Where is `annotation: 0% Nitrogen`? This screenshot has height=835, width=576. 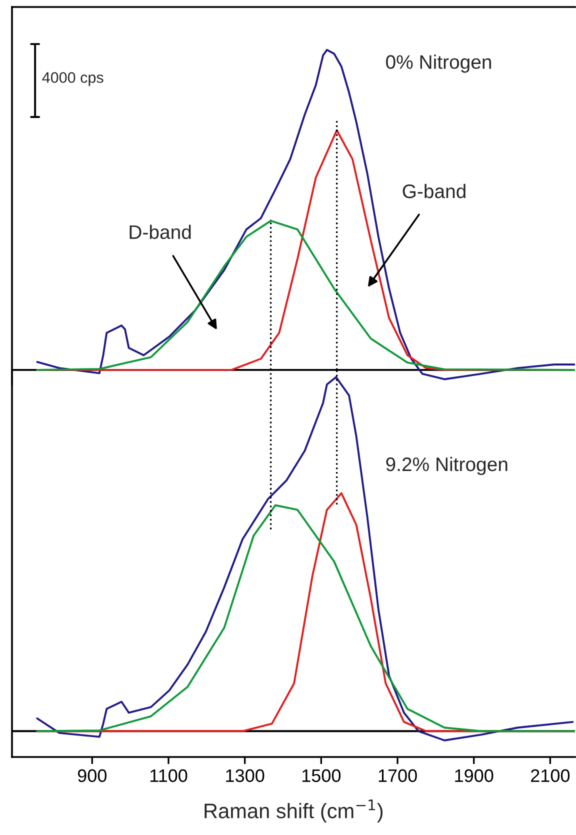 annotation: 0% Nitrogen is located at coordinates (439, 63).